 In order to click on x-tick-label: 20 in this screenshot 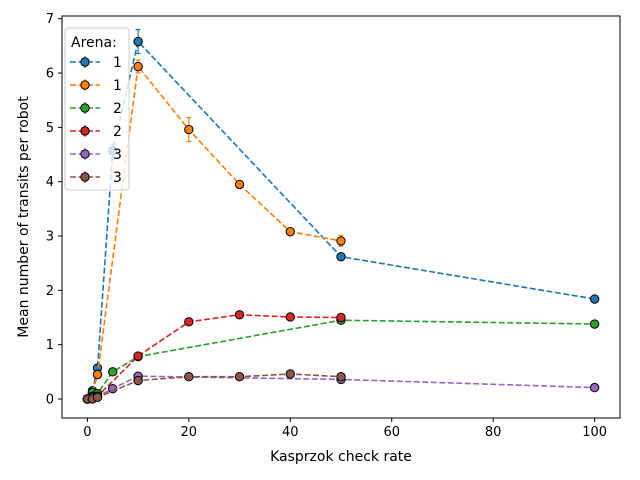, I will do `click(189, 432)`.